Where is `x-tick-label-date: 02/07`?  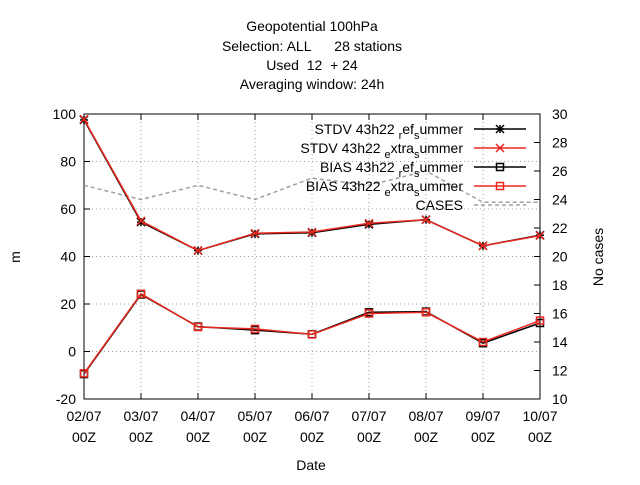
x-tick-label-date: 02/07 is located at coordinates (83, 416).